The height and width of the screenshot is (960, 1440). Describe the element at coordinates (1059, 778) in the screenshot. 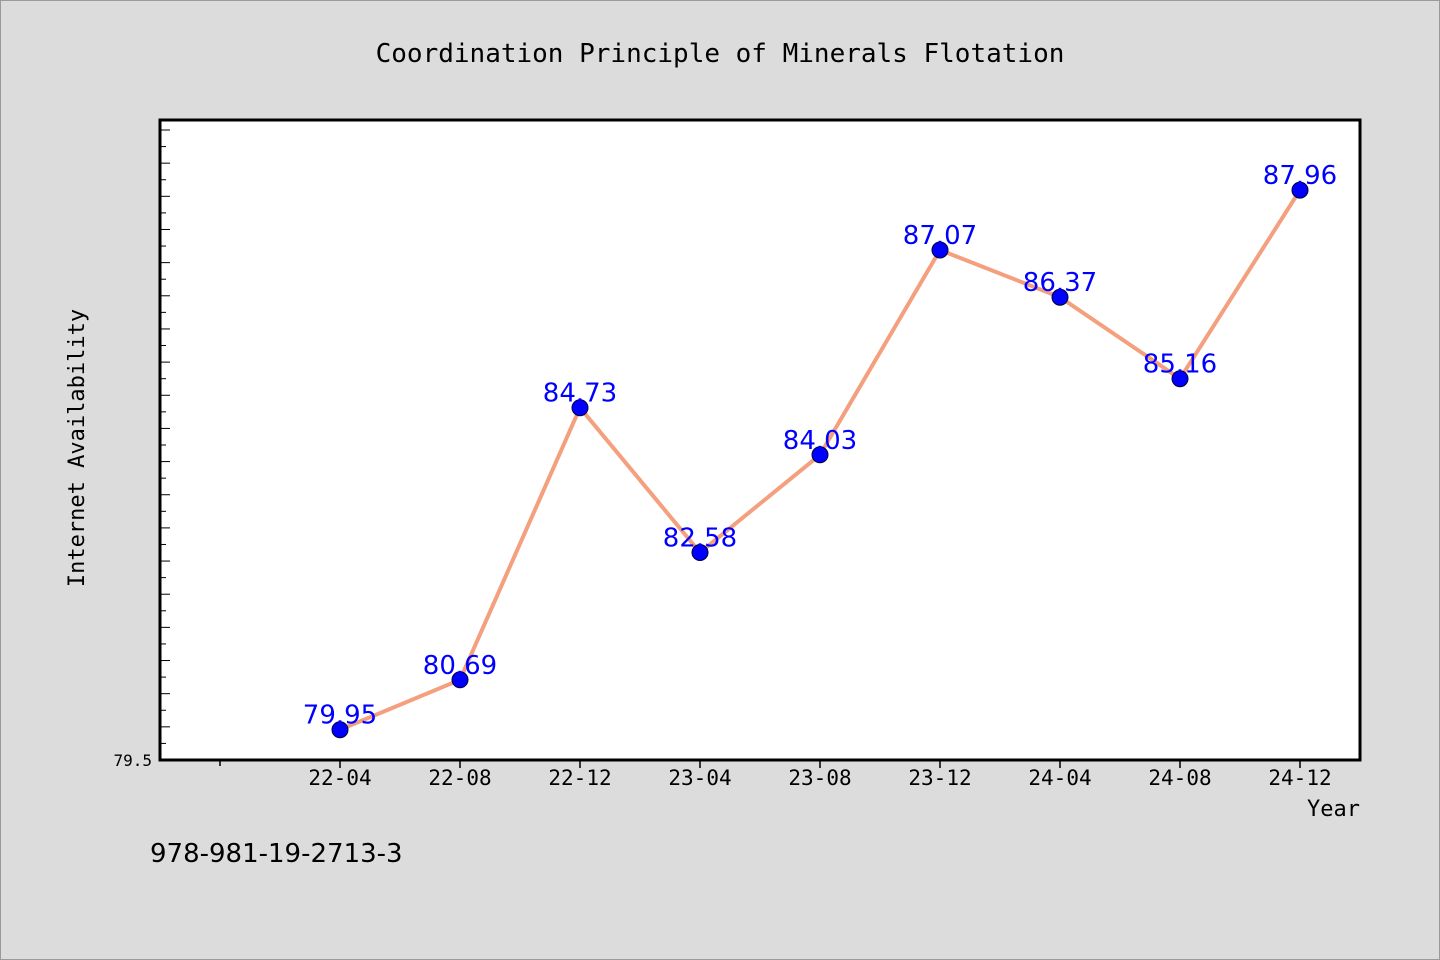

I see `x-tick-label: 24-04` at that location.